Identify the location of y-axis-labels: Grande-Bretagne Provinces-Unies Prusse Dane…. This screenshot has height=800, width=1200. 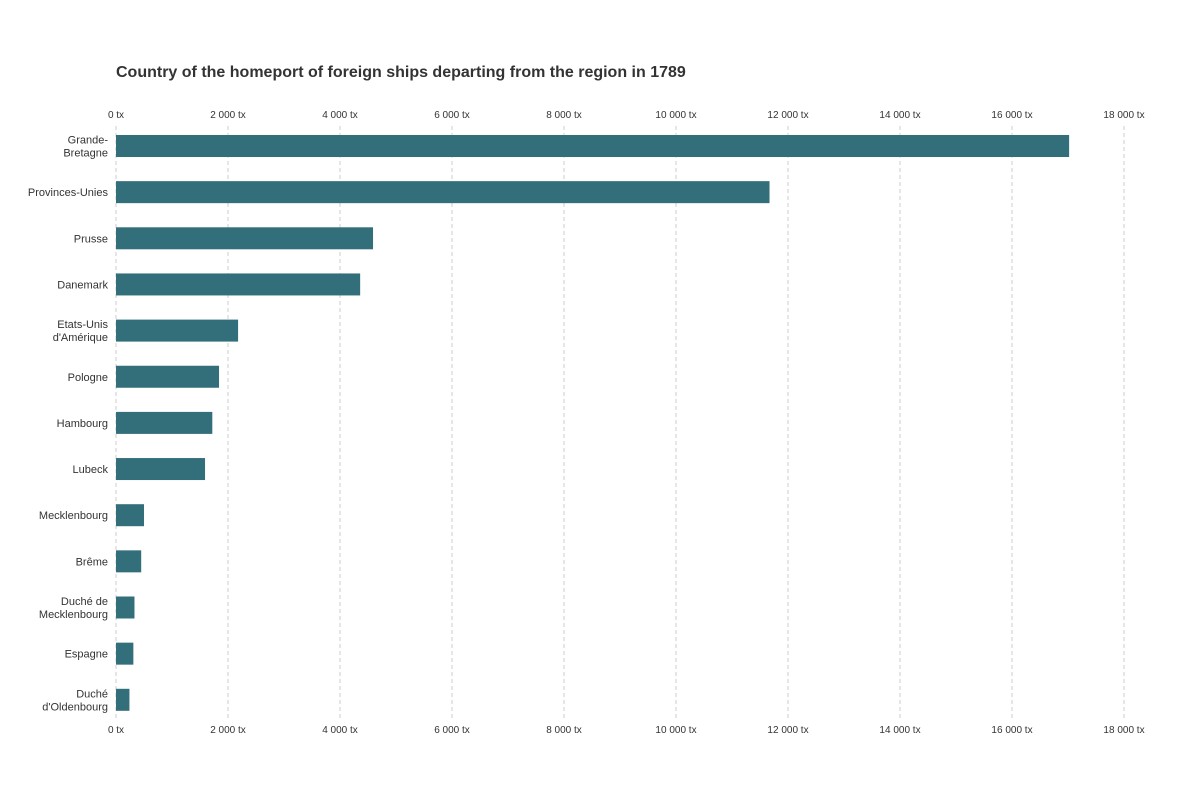
(68, 424).